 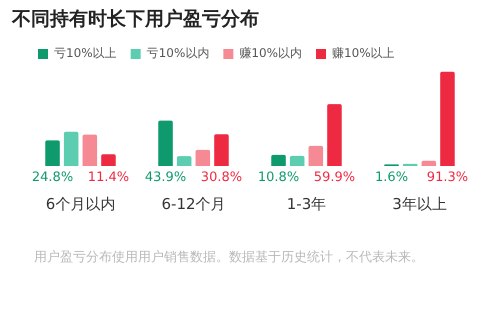 What do you see at coordinates (306, 203) in the screenshot?
I see `x-tick-label: 1-3年` at bounding box center [306, 203].